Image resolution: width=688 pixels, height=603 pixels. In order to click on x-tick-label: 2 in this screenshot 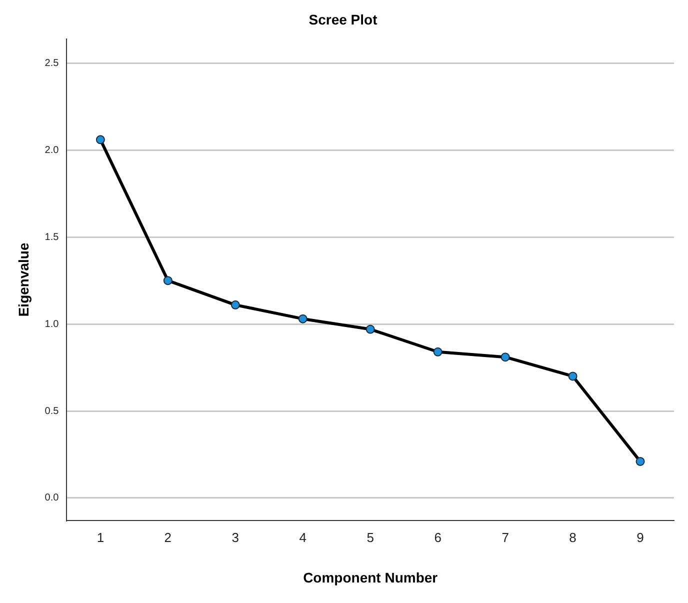, I will do `click(168, 537)`.